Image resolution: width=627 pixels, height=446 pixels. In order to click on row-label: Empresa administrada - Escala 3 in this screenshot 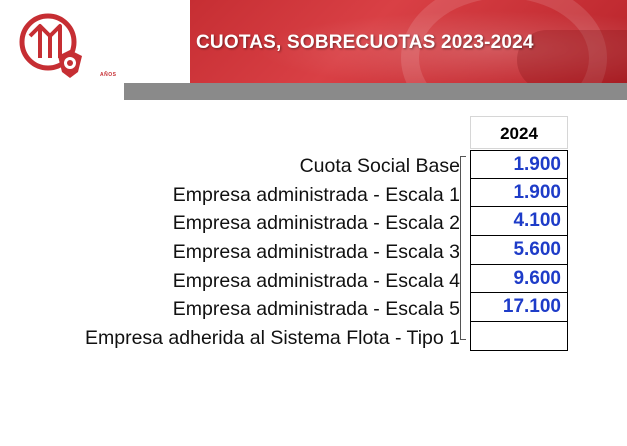, I will do `click(316, 252)`.